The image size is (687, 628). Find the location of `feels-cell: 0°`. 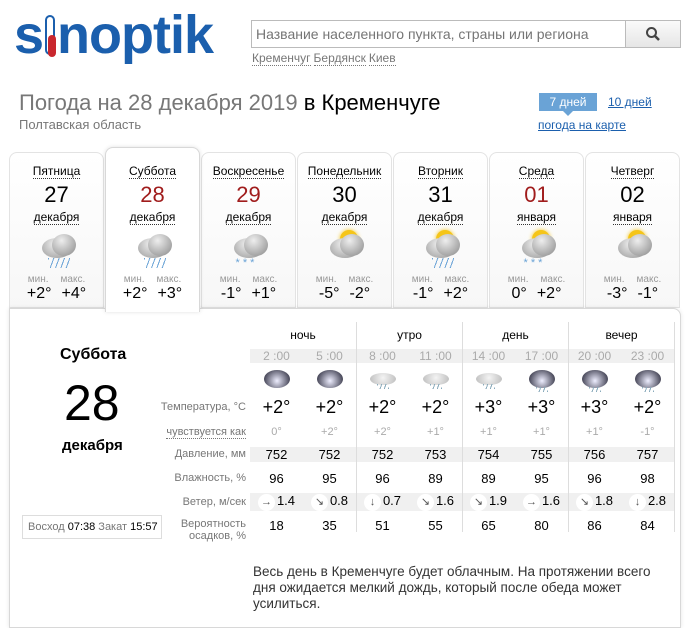

feels-cell: 0° is located at coordinates (276, 432).